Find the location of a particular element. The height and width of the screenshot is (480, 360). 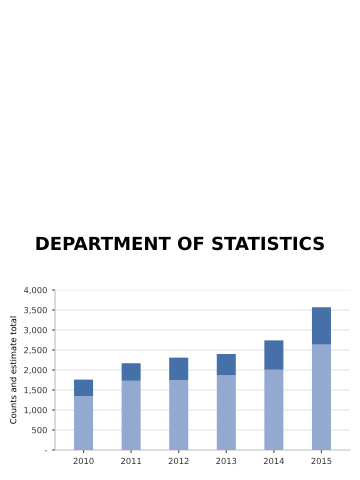

y-tick-label: 1,000 is located at coordinates (35, 410).